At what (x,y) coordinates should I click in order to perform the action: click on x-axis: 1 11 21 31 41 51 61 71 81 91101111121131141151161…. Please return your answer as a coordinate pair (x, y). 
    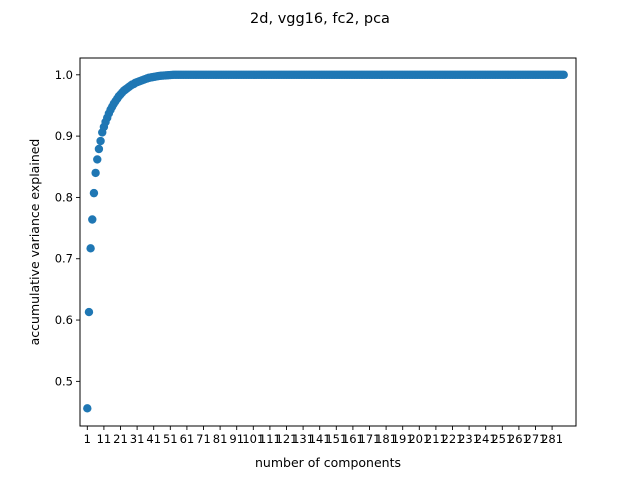
    Looking at the image, I should click on (323, 436).